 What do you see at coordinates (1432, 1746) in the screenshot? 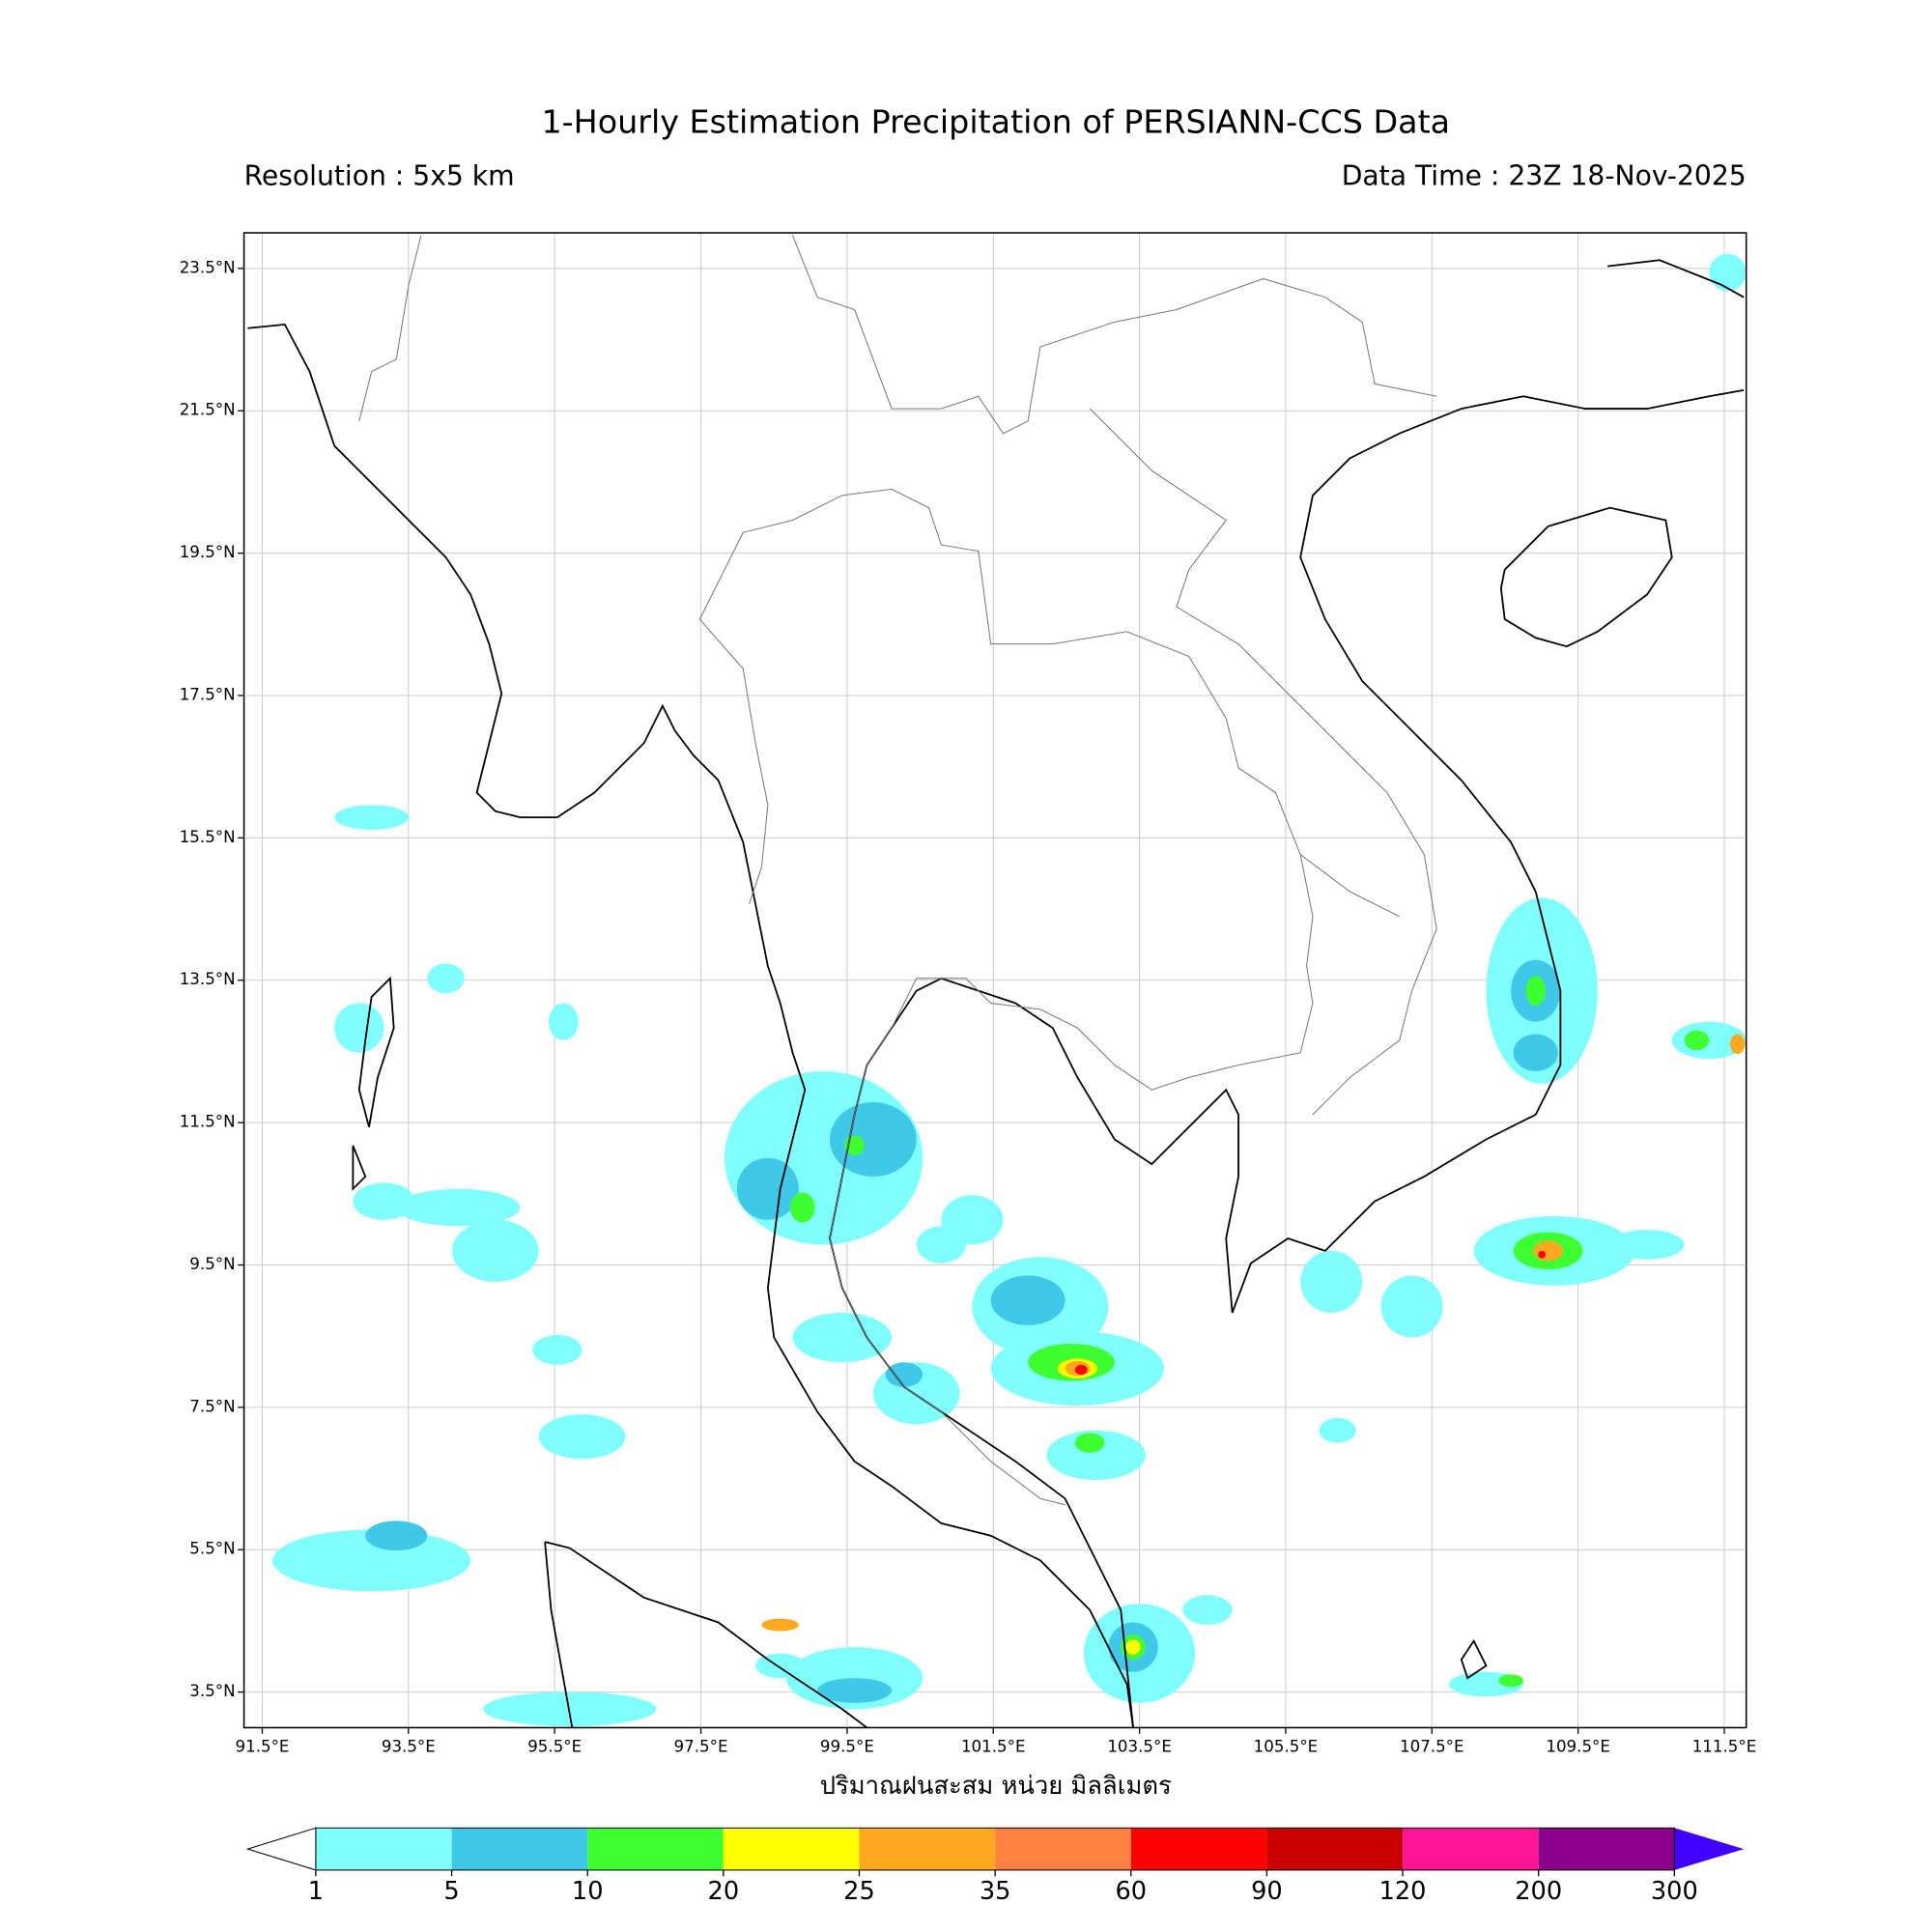
I see `x-tick-label: 107.5°E` at bounding box center [1432, 1746].